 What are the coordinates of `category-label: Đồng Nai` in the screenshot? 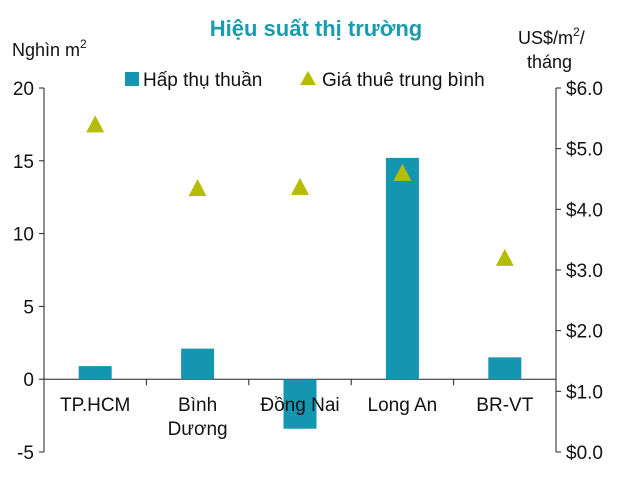 It's located at (299, 405).